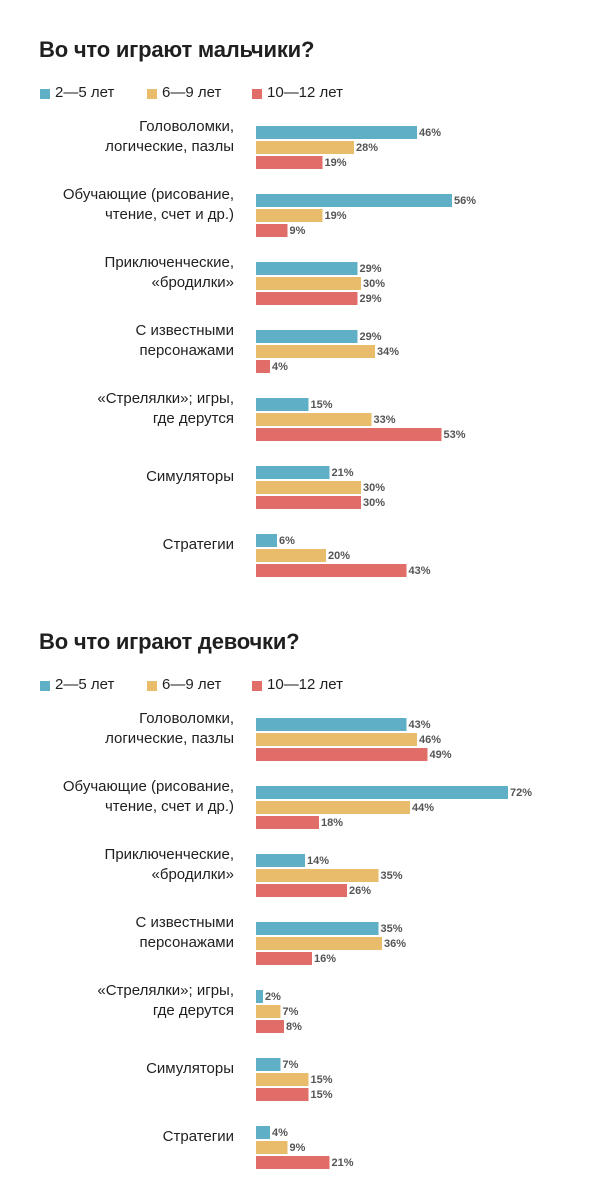 The width and height of the screenshot is (590, 1203). What do you see at coordinates (423, 808) in the screenshot?
I see `value-label: 44%` at bounding box center [423, 808].